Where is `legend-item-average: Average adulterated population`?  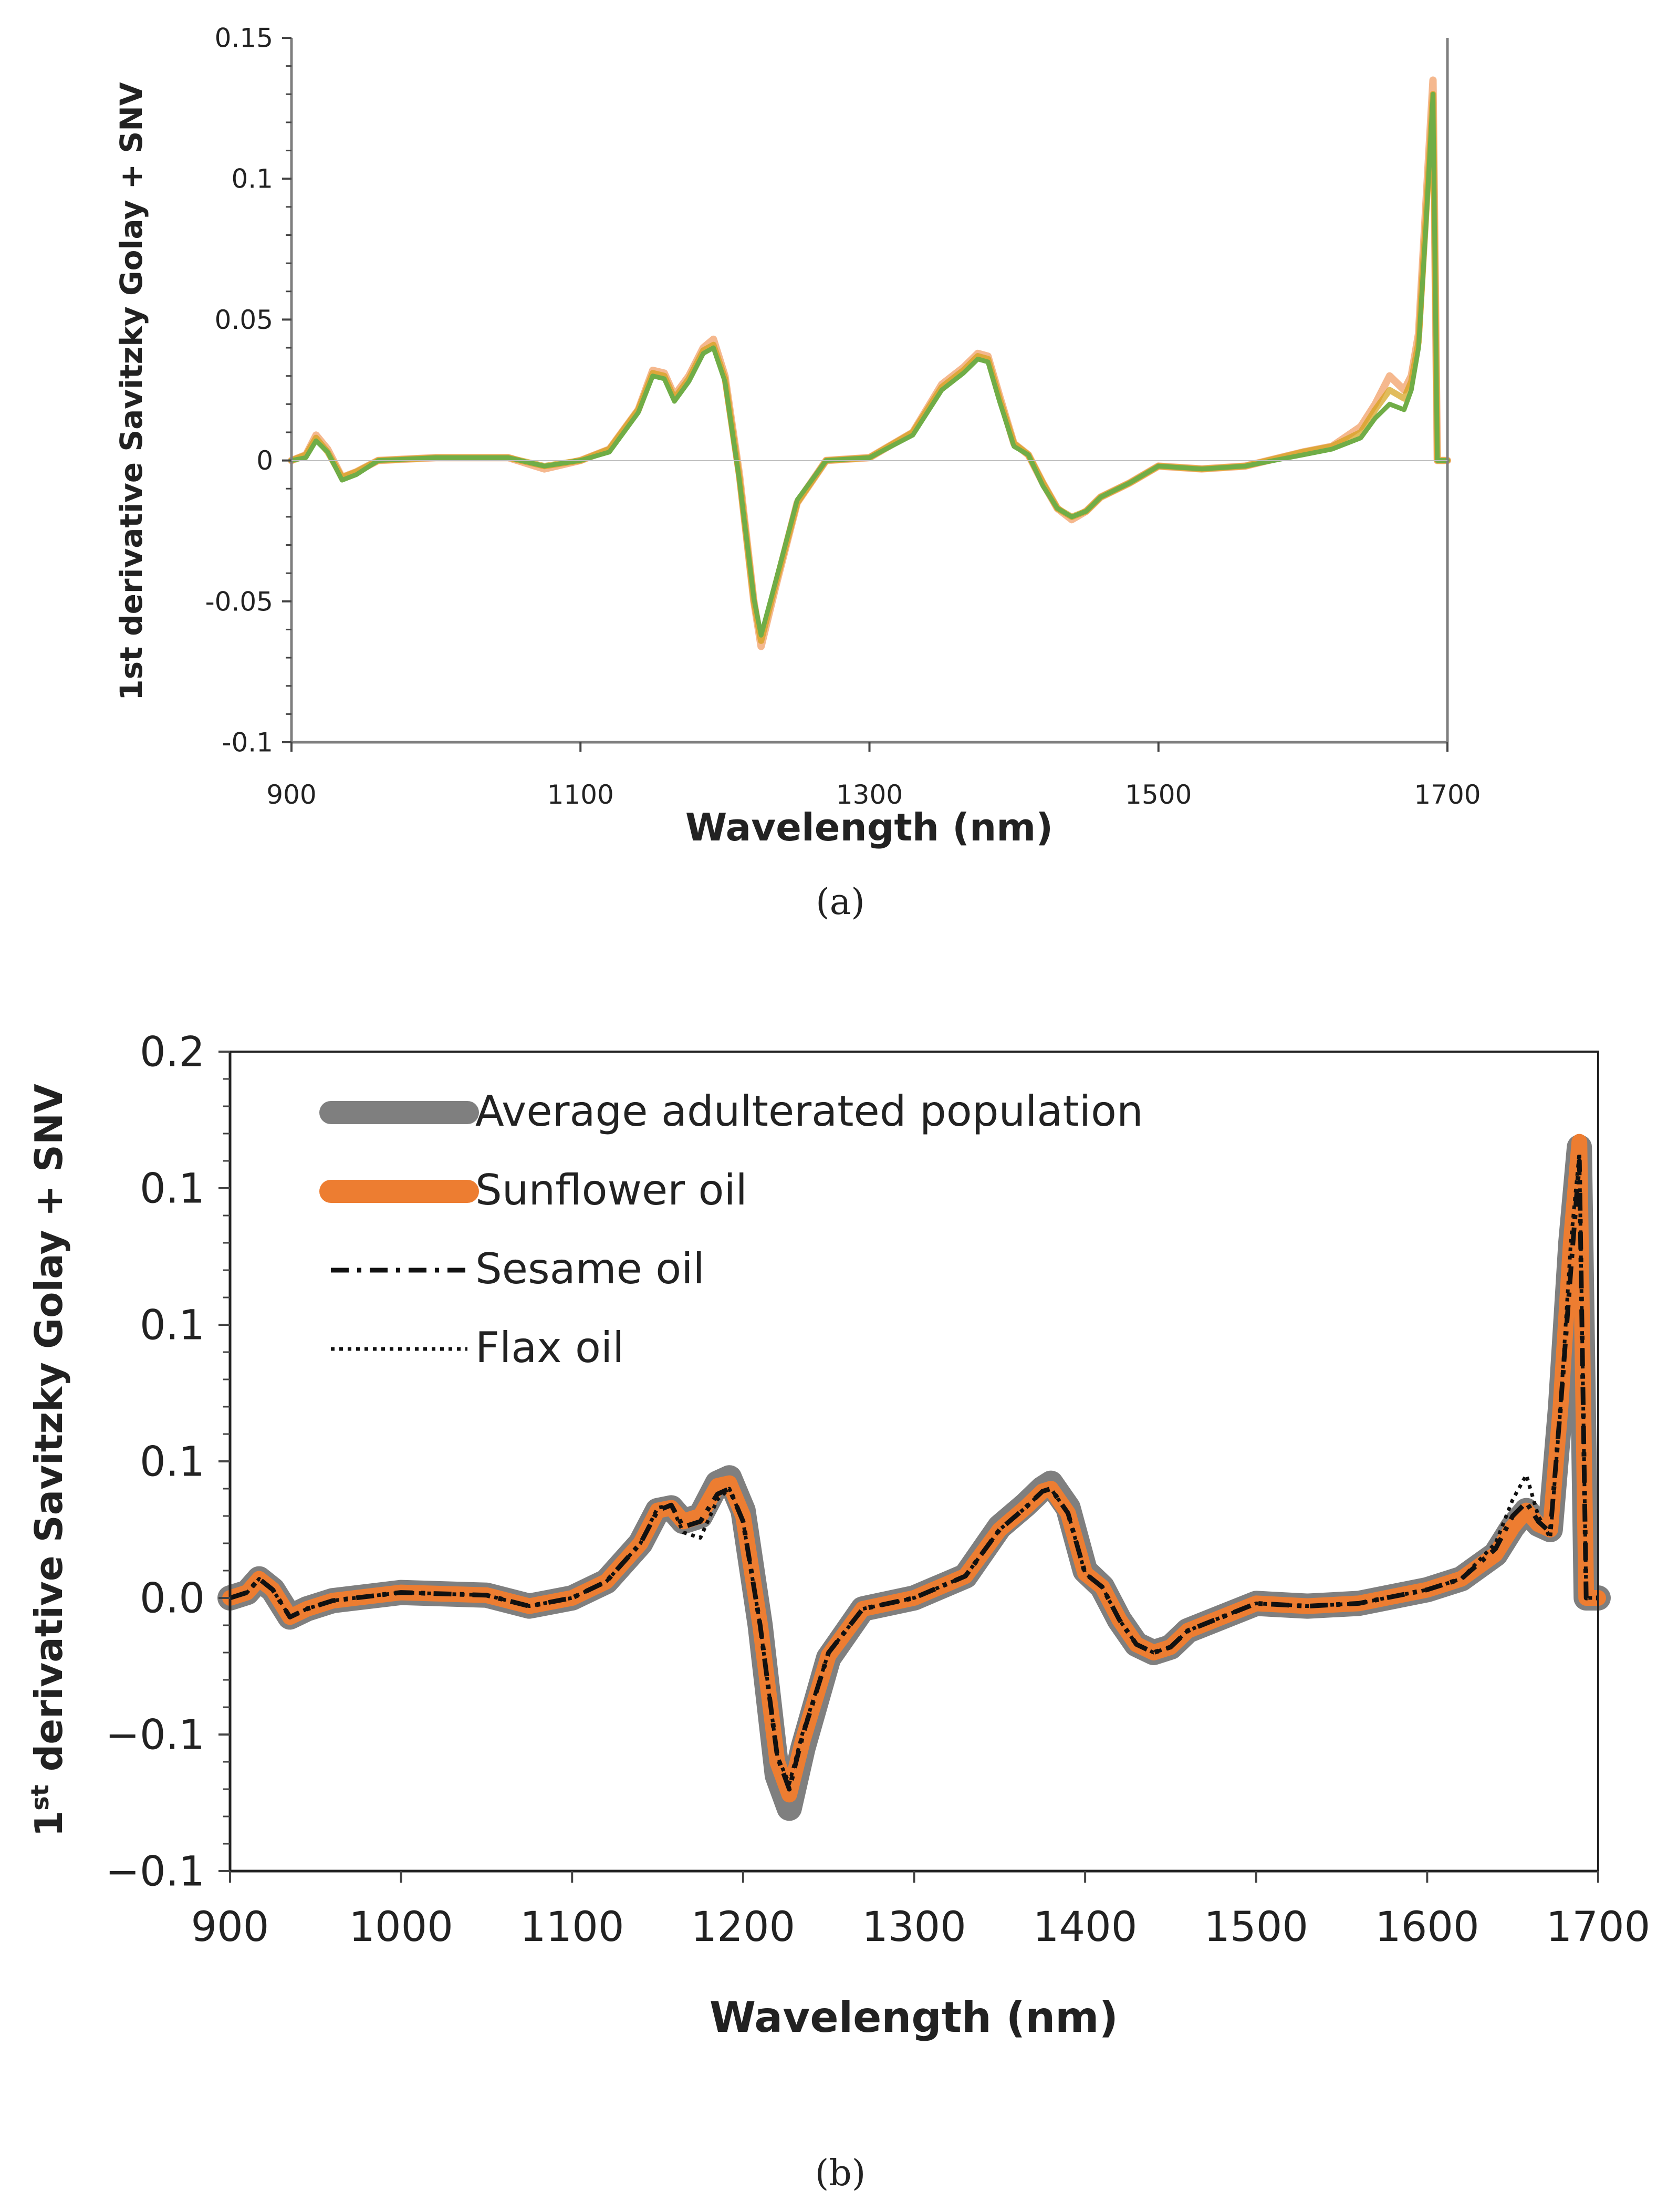
legend-item-average: Average adulterated population is located at coordinates (731, 1111).